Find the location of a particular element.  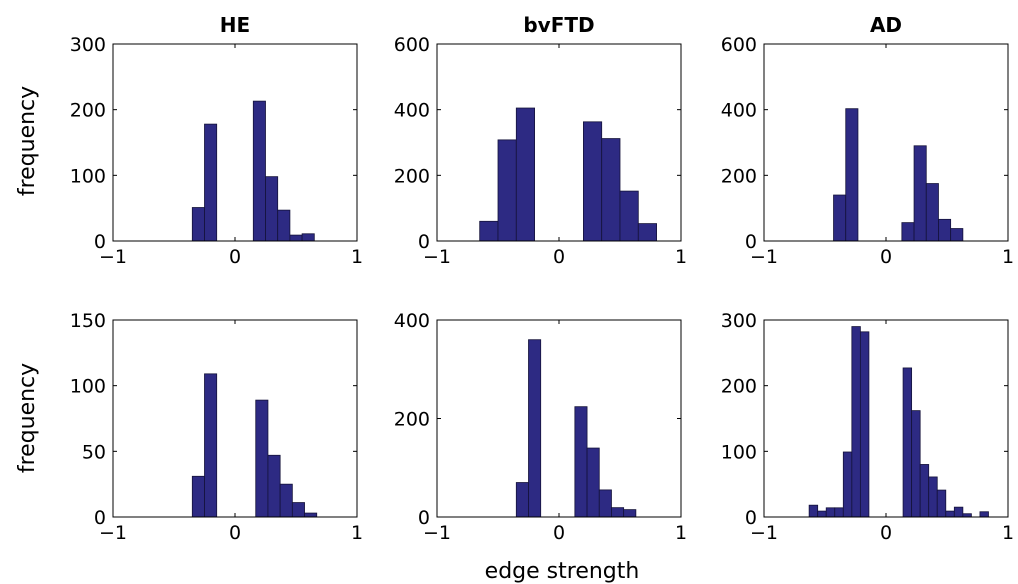

y-tick-label: 50 is located at coordinates (94, 452).